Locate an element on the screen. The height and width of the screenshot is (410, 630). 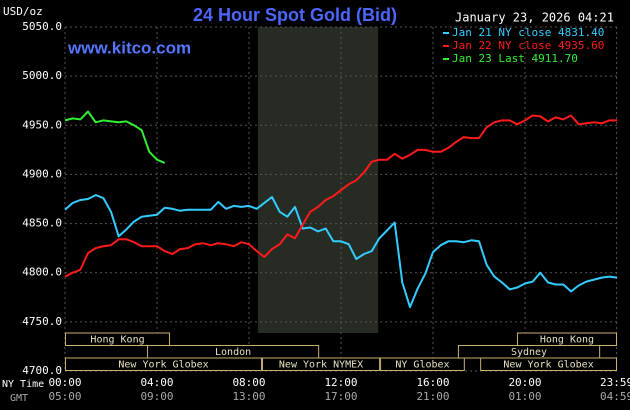
legend-label: Jan 23 Last 4911.70 is located at coordinates (515, 58).